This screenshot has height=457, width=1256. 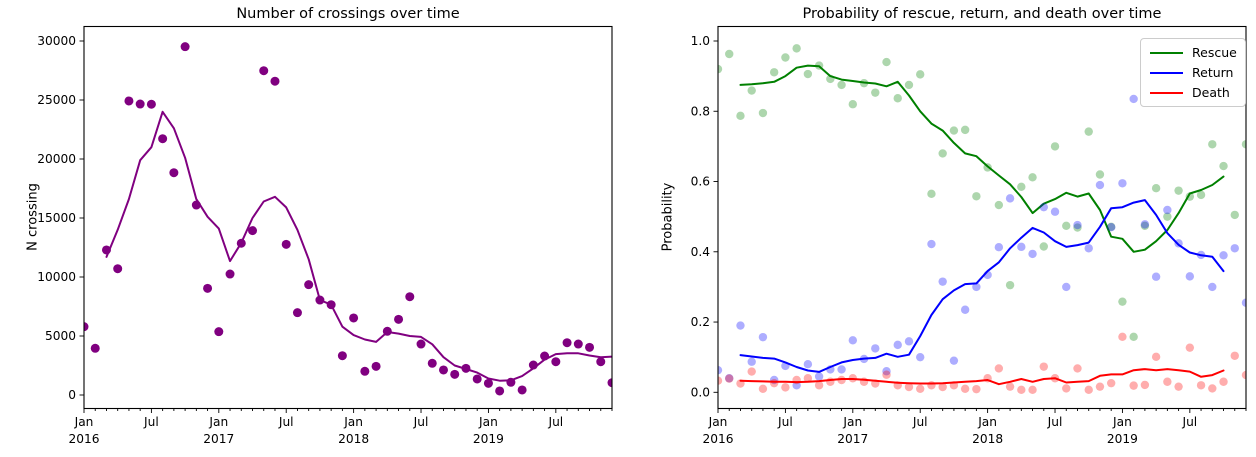 I want to click on death-line-swatch, so click(x=1166, y=93).